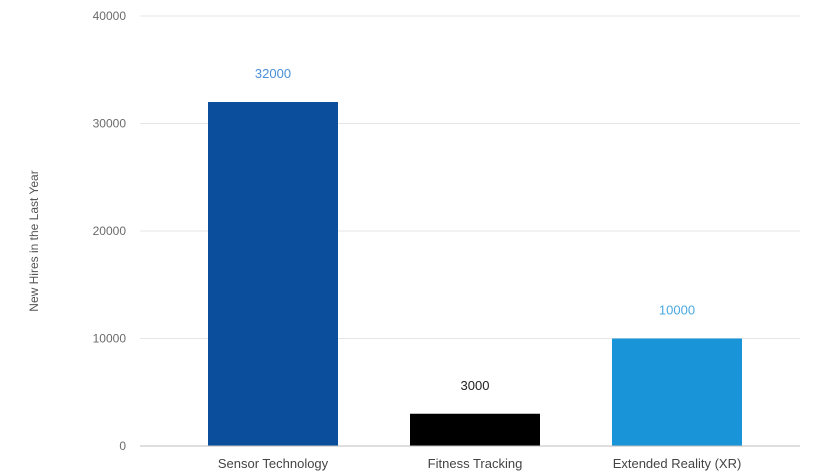  Describe the element at coordinates (677, 310) in the screenshot. I see `bar-value-label: 10000` at that location.